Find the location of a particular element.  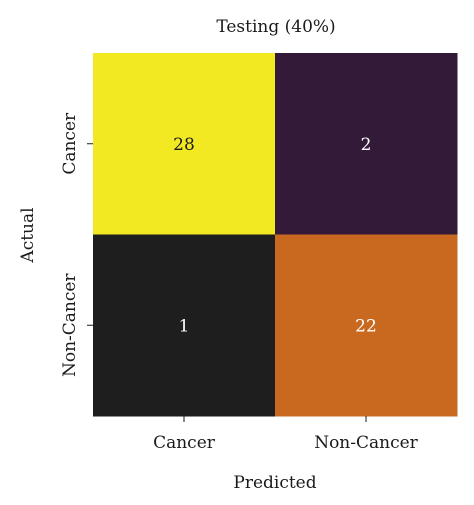

cell-value-label: 1 is located at coordinates (184, 326).